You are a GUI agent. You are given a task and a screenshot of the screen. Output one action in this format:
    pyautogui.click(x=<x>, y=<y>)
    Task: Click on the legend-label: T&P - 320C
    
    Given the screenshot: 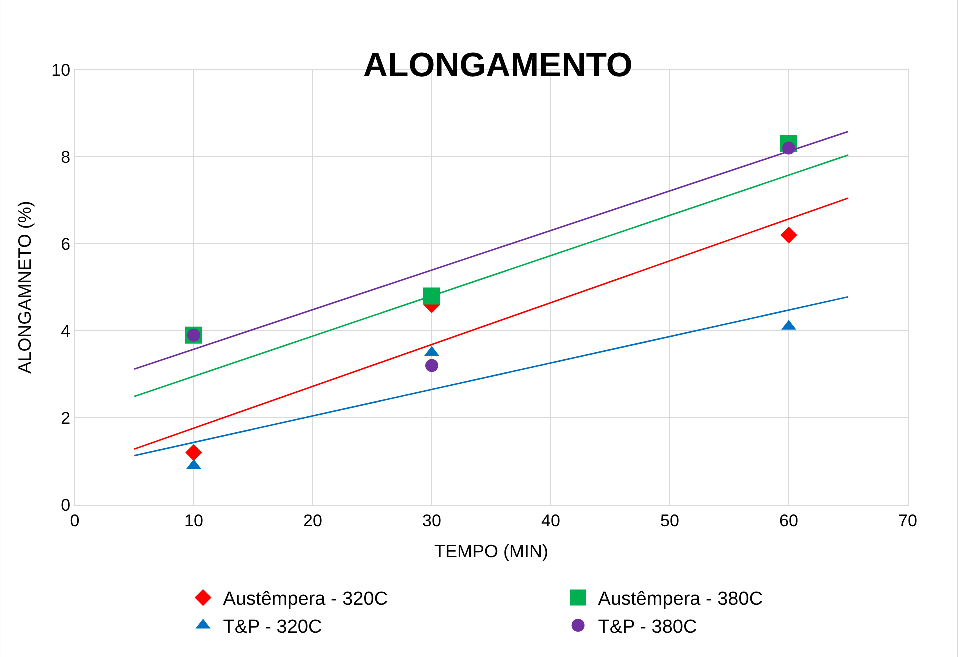 What is the action you would take?
    pyautogui.click(x=272, y=627)
    